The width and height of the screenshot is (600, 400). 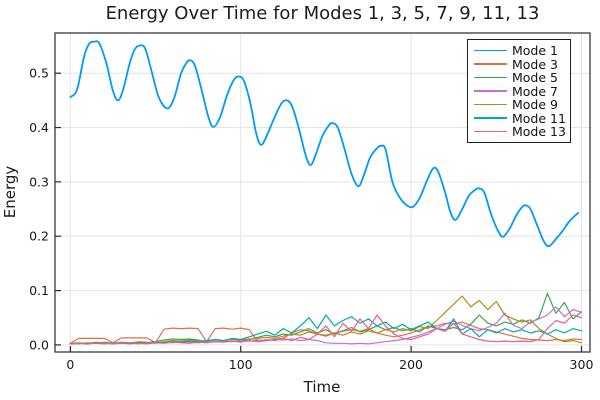 What do you see at coordinates (322, 387) in the screenshot?
I see `x-axis-label: Time` at bounding box center [322, 387].